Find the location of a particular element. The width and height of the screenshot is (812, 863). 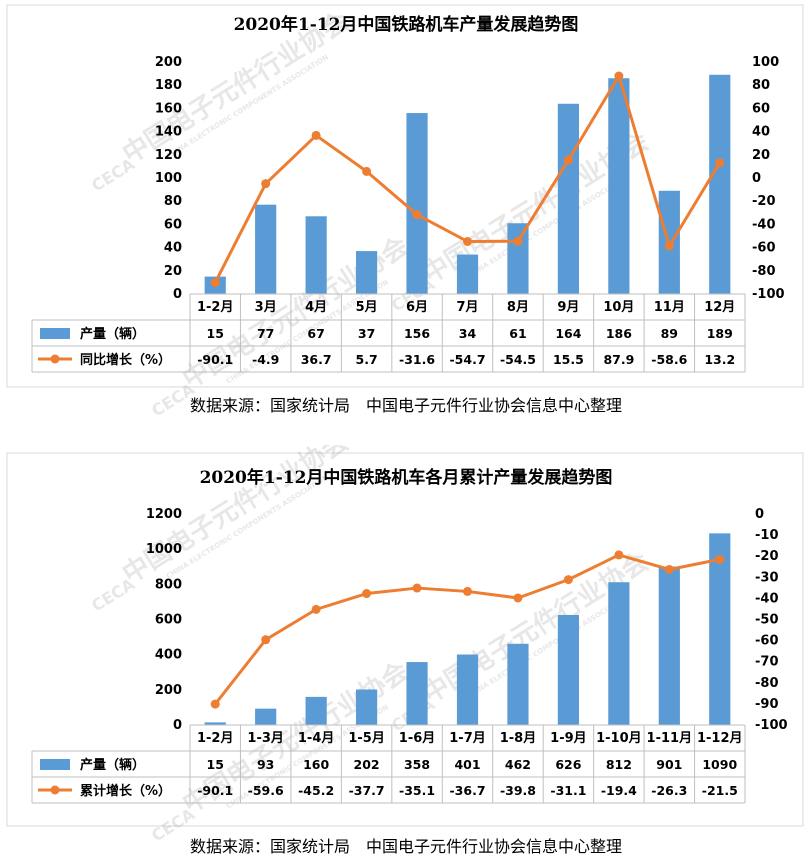

chart-title: 2020年1-12月中国铁路机车产量发展趋势图 is located at coordinates (406, 24).